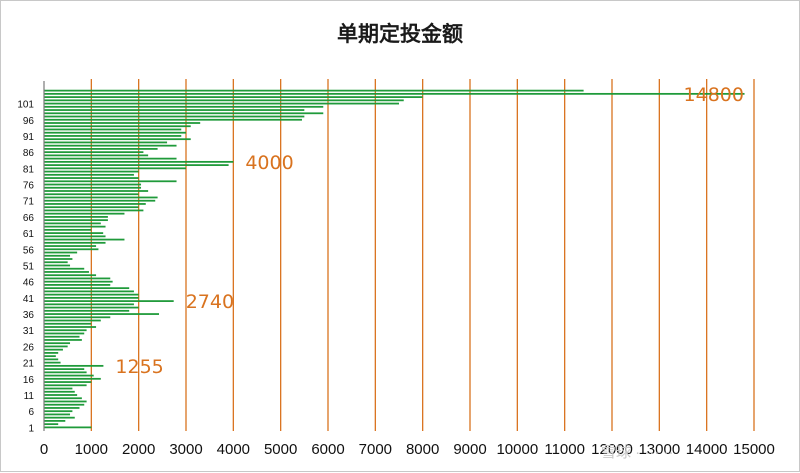  I want to click on x-tick-label-1000: 1000, so click(91, 449).